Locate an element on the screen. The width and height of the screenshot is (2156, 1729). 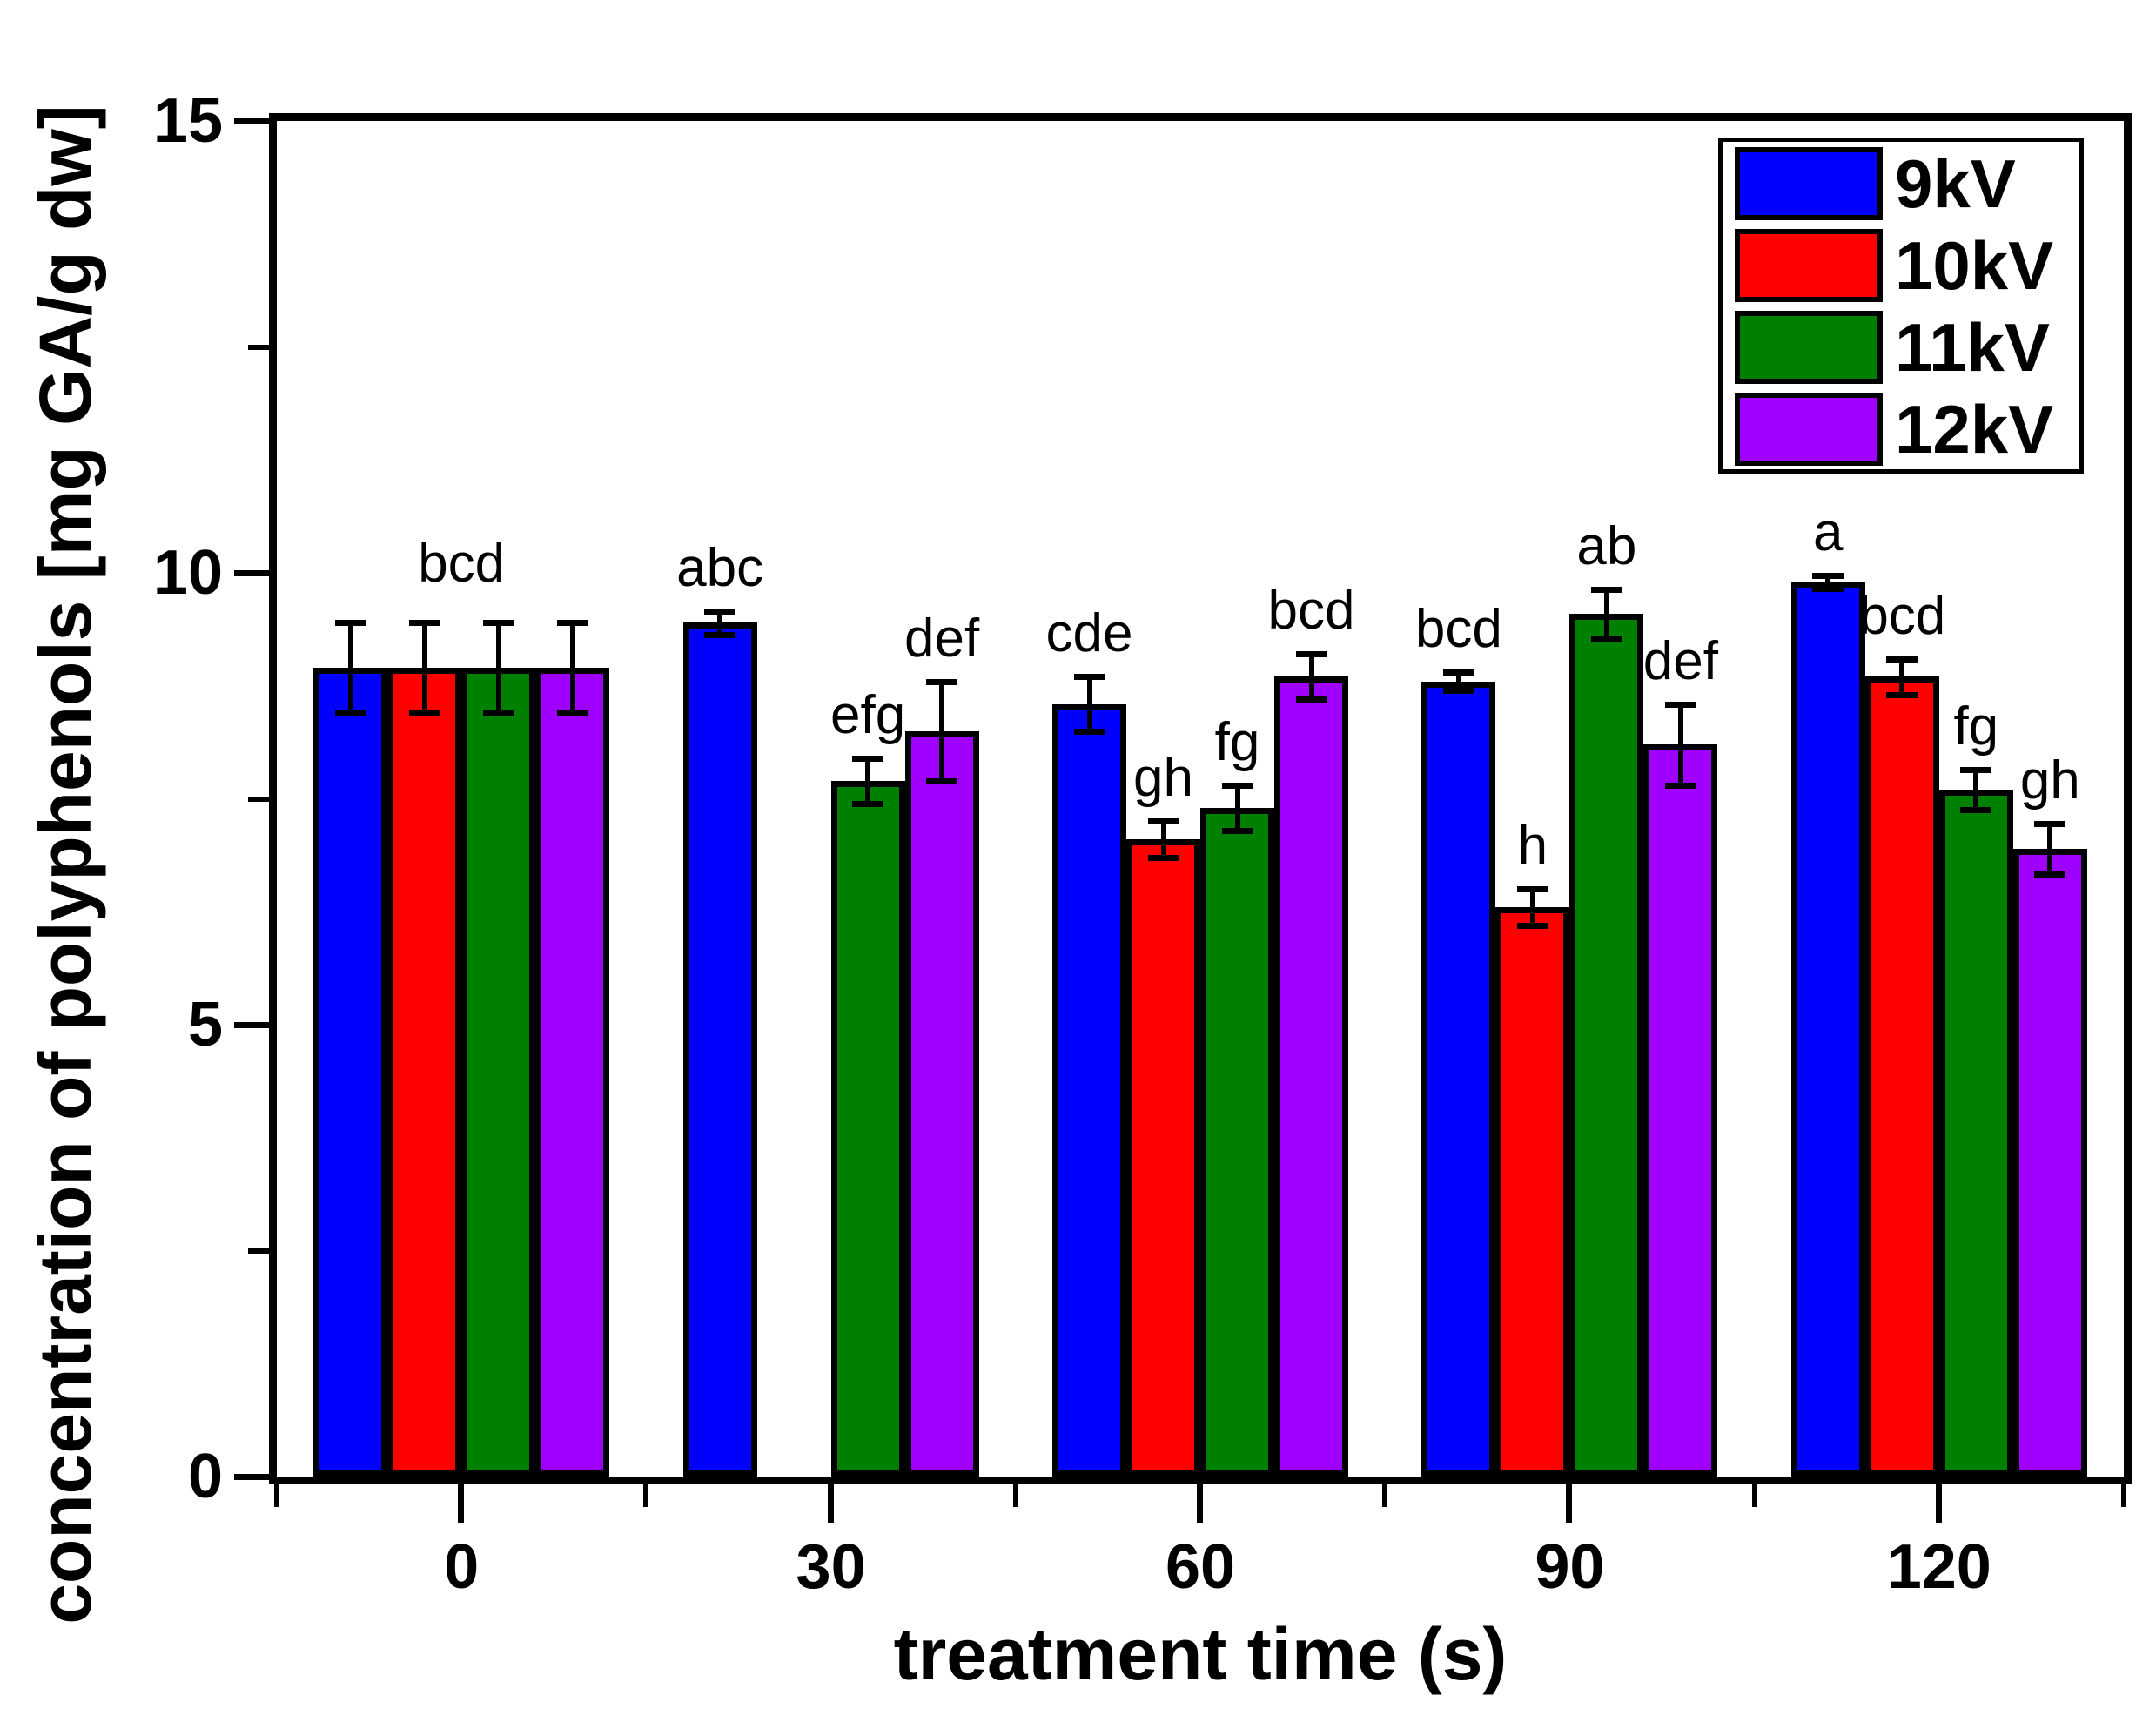
significance-letter-9kV-60: cde is located at coordinates (1089, 633).